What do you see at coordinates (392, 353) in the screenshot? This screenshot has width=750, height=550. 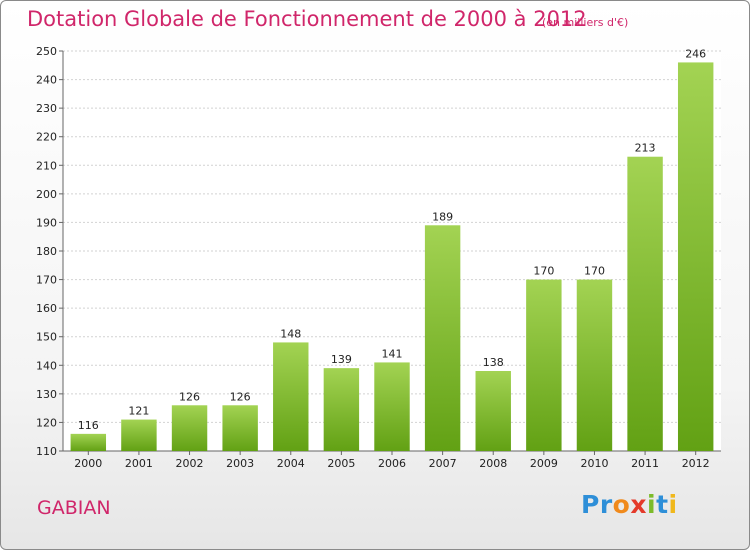 I see `data-label: 141` at bounding box center [392, 353].